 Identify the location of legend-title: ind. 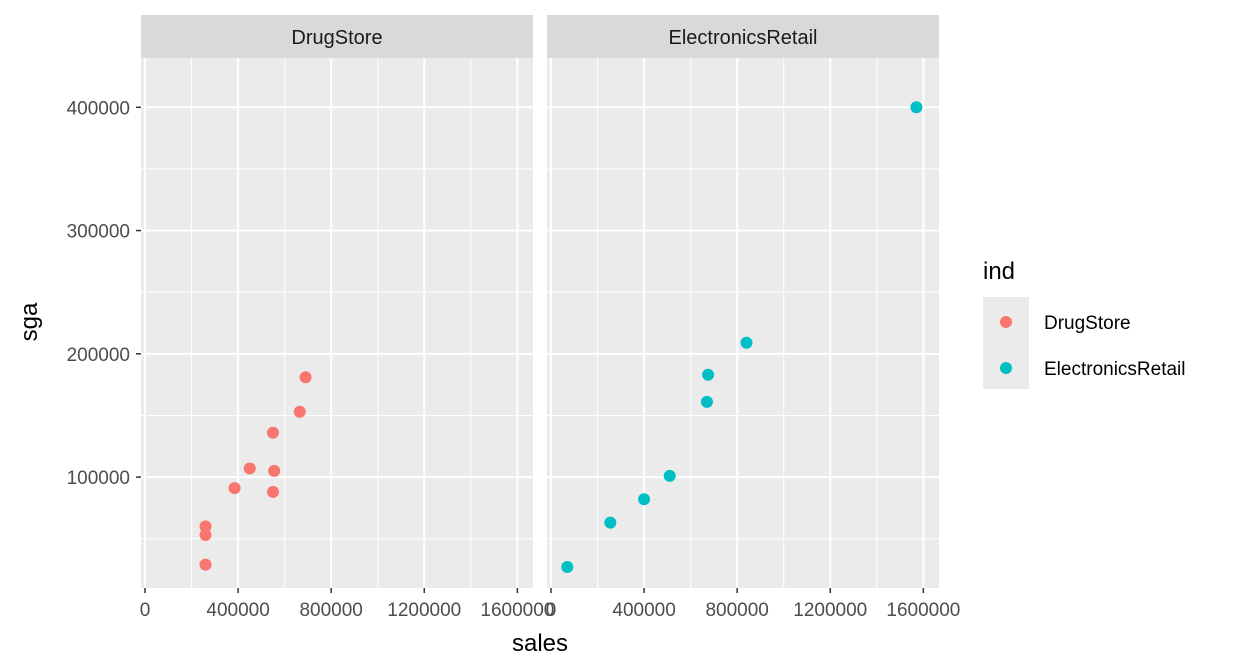
(999, 271).